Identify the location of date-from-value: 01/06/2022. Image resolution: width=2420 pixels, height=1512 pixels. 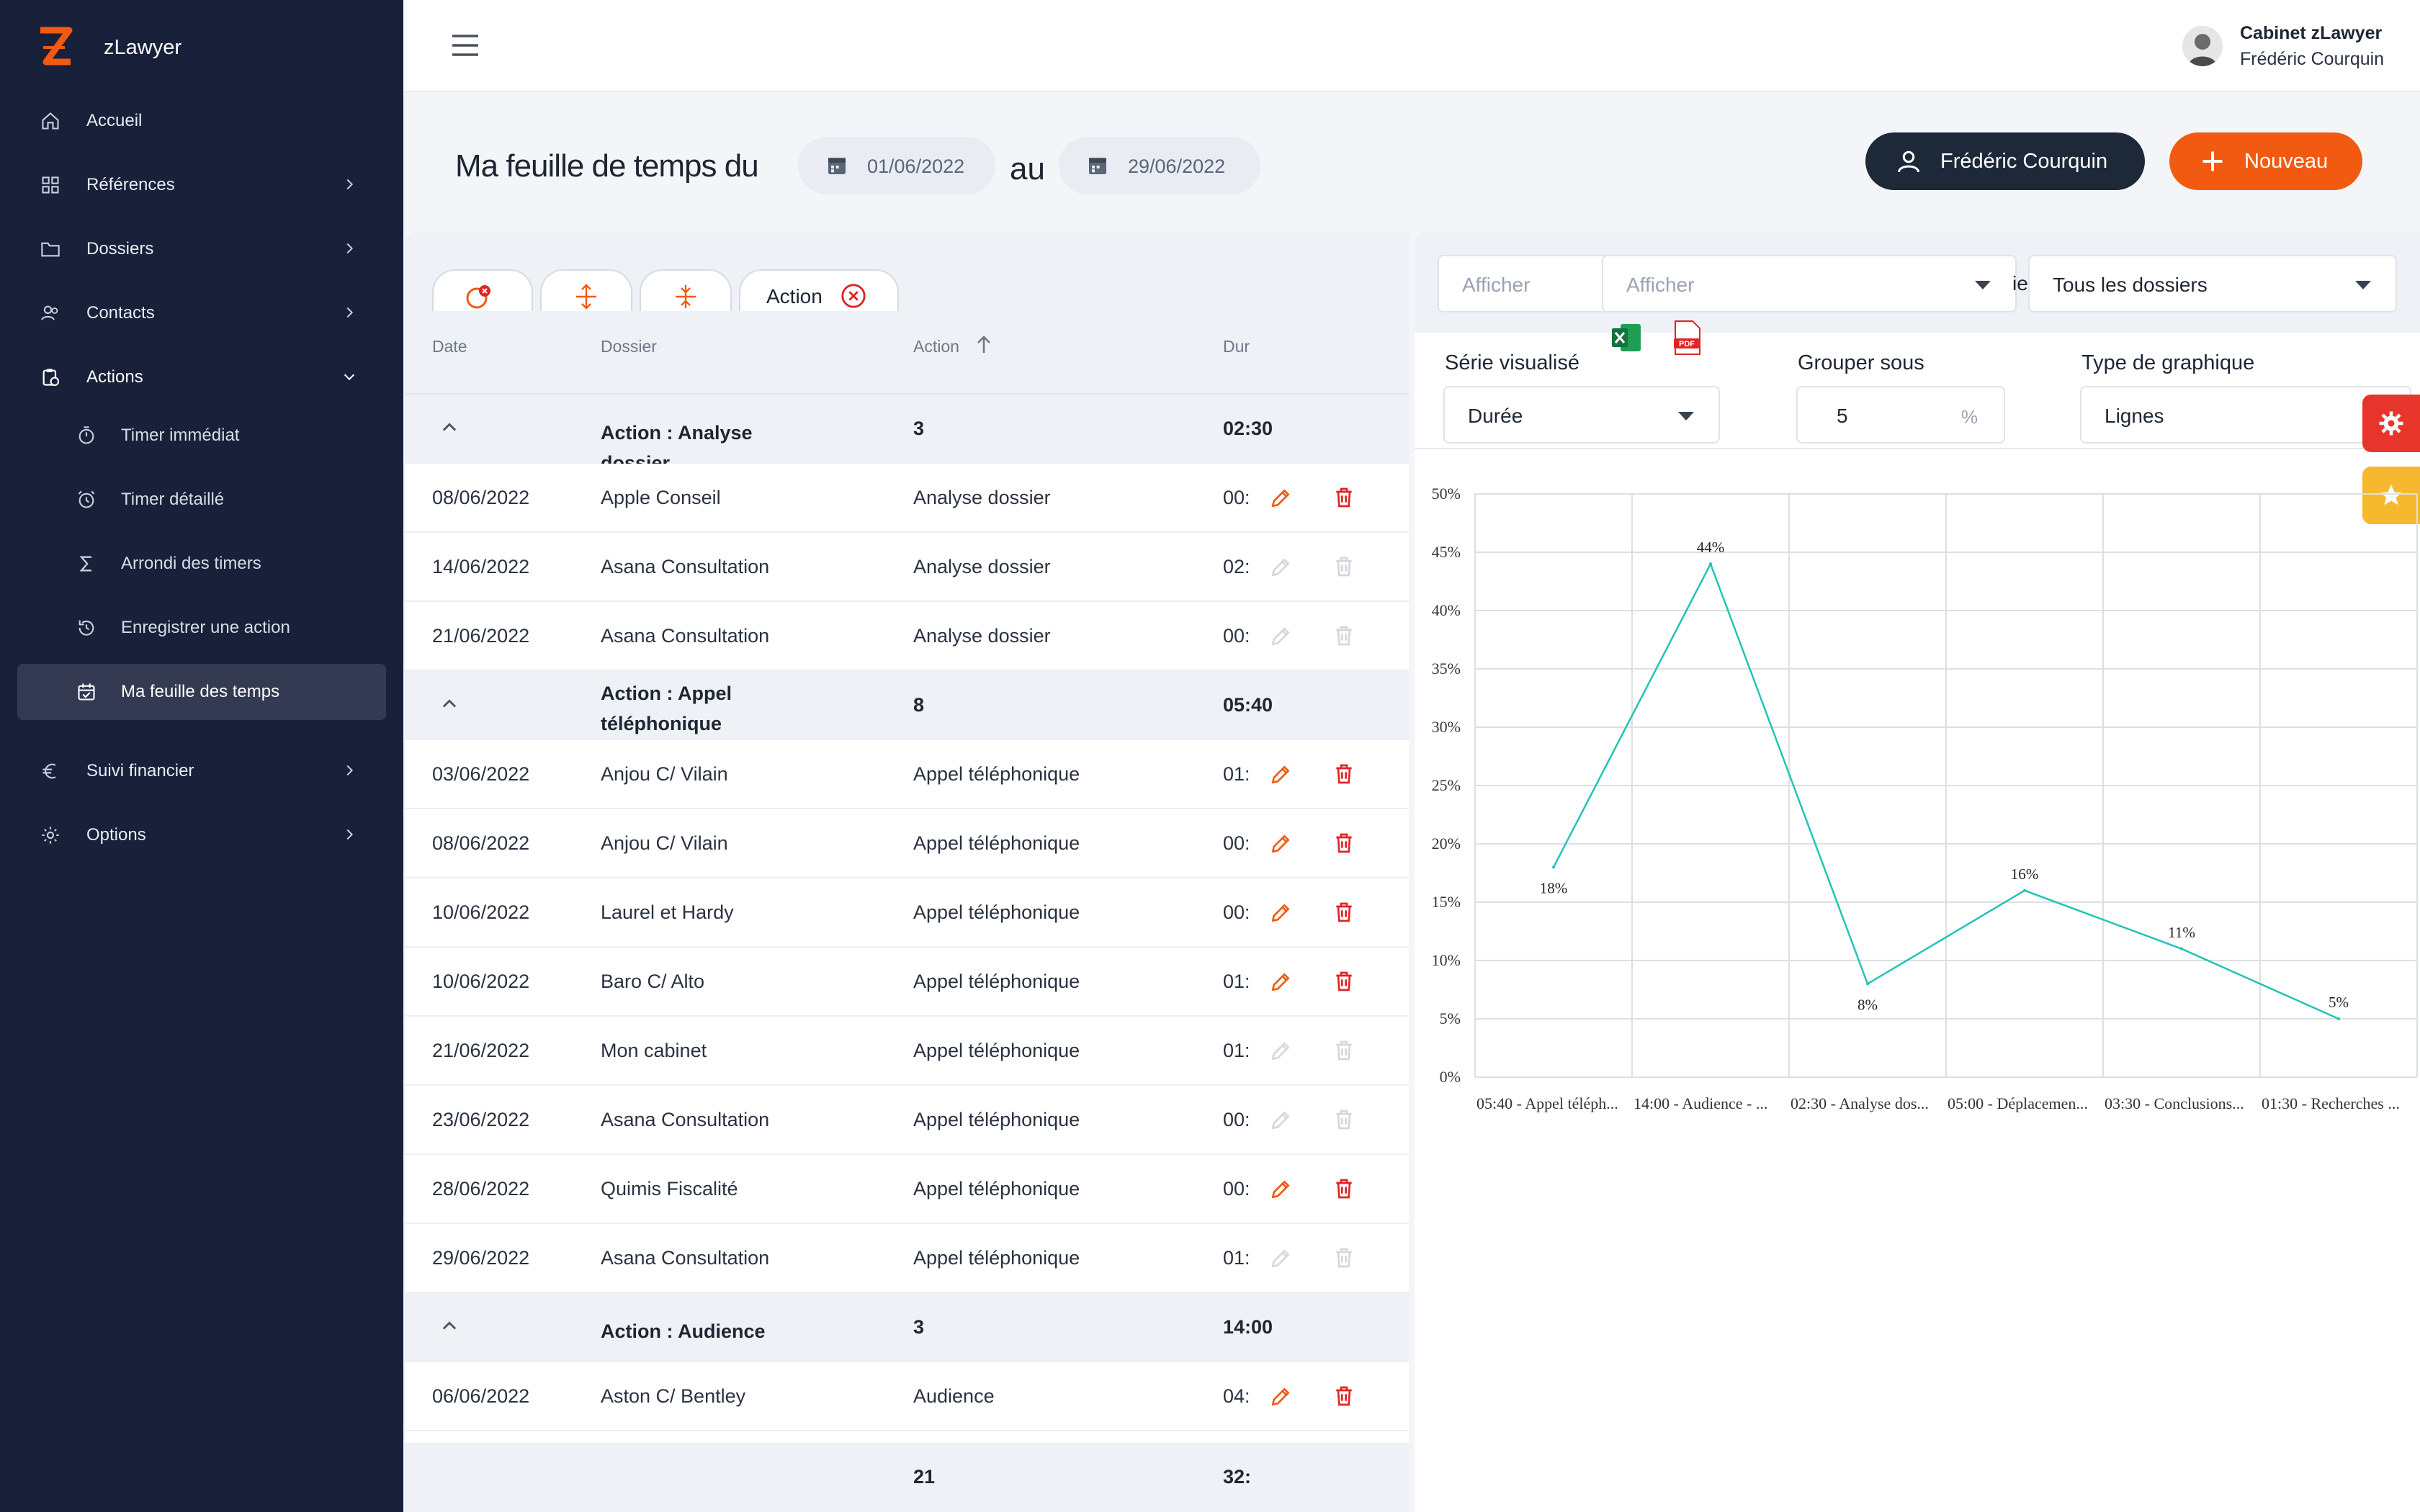
(916, 166).